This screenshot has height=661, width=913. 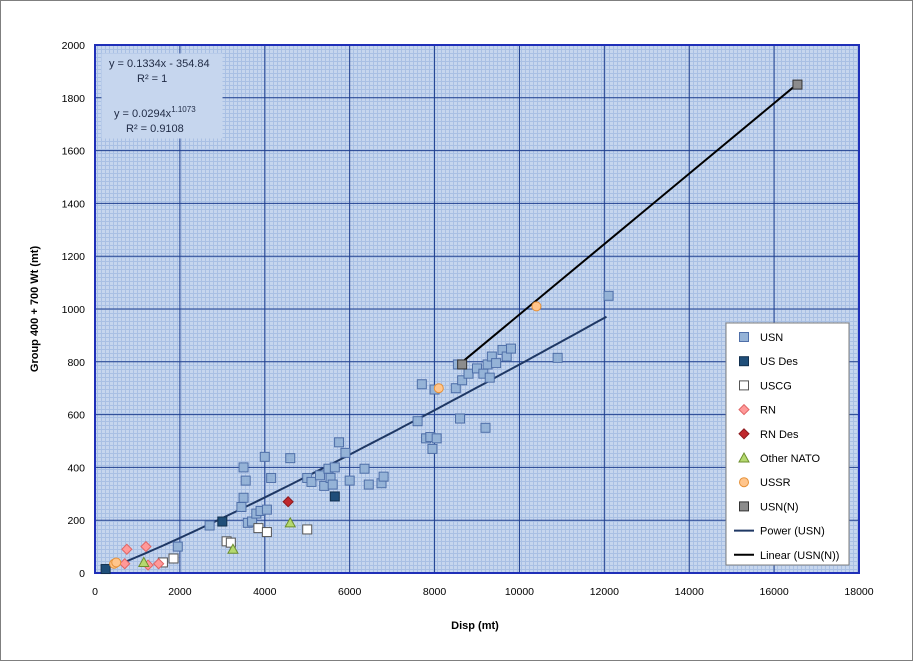 What do you see at coordinates (774, 592) in the screenshot?
I see `x-tick-label: 16000` at bounding box center [774, 592].